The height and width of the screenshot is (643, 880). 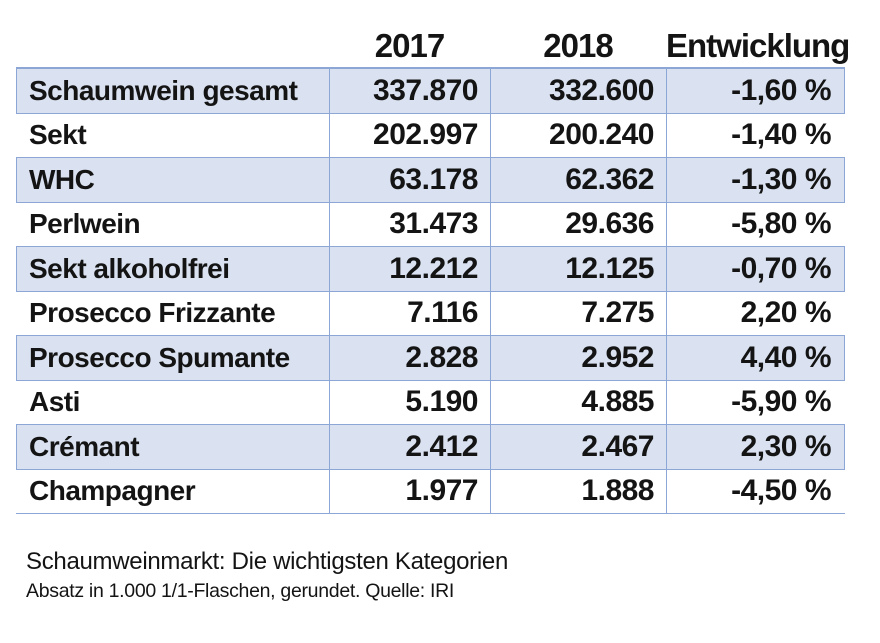 What do you see at coordinates (409, 224) in the screenshot?
I see `value-2017-cell: 31.473` at bounding box center [409, 224].